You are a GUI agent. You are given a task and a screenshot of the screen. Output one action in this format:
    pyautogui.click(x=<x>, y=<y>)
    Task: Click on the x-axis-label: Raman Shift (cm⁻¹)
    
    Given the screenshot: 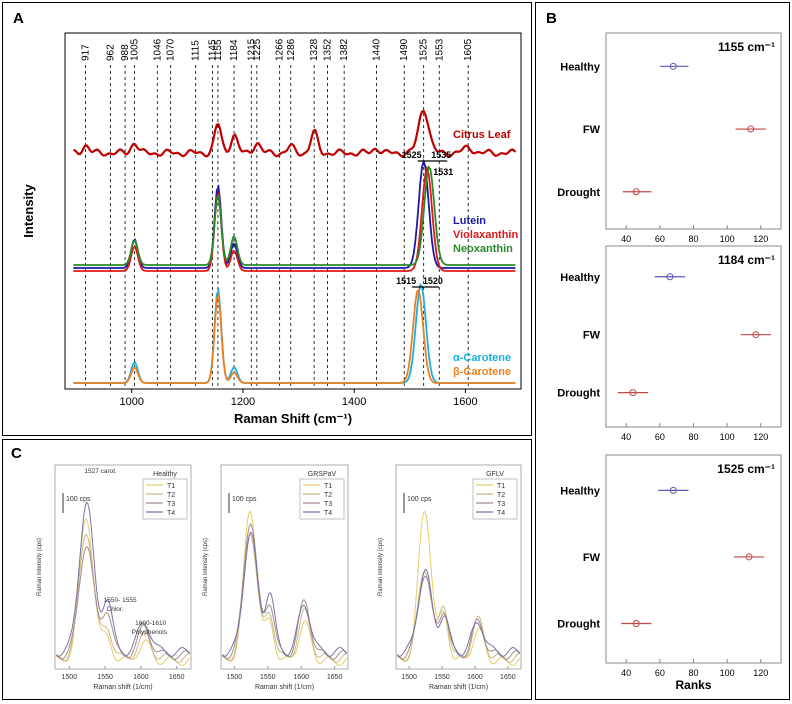 What is the action you would take?
    pyautogui.click(x=293, y=418)
    